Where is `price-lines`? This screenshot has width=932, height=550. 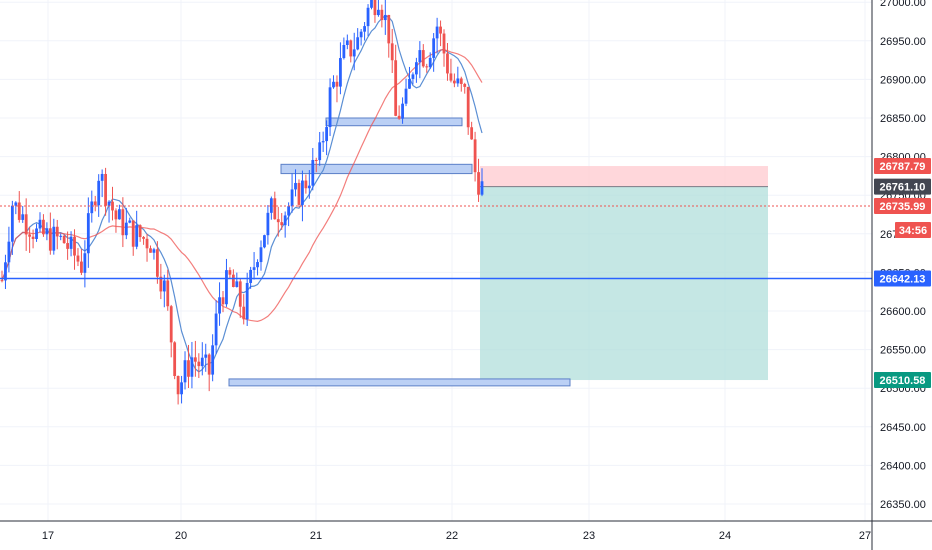
price-lines is located at coordinates (436, 242).